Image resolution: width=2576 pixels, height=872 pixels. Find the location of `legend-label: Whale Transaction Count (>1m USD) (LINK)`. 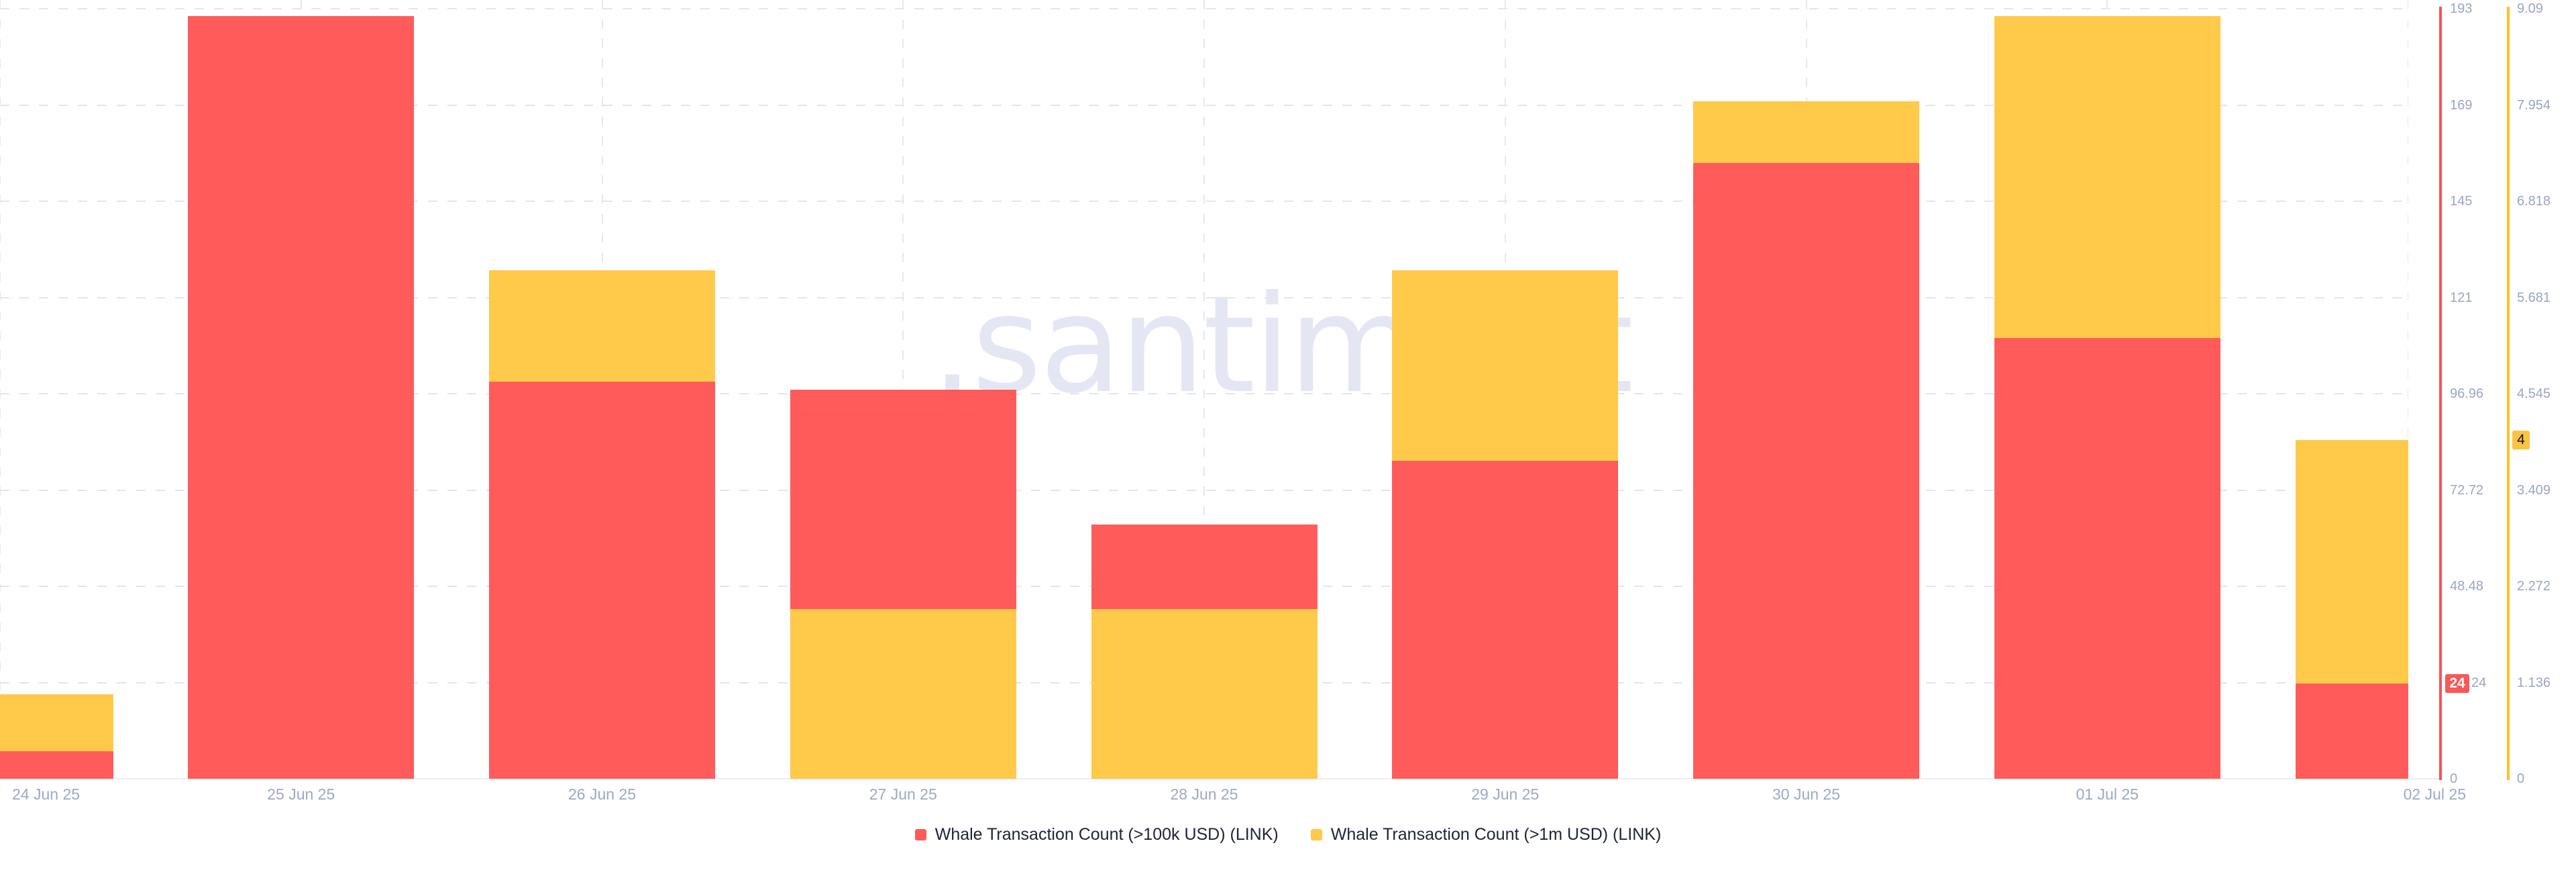

legend-label: Whale Transaction Count (>1m USD) (LINK) is located at coordinates (1496, 834).